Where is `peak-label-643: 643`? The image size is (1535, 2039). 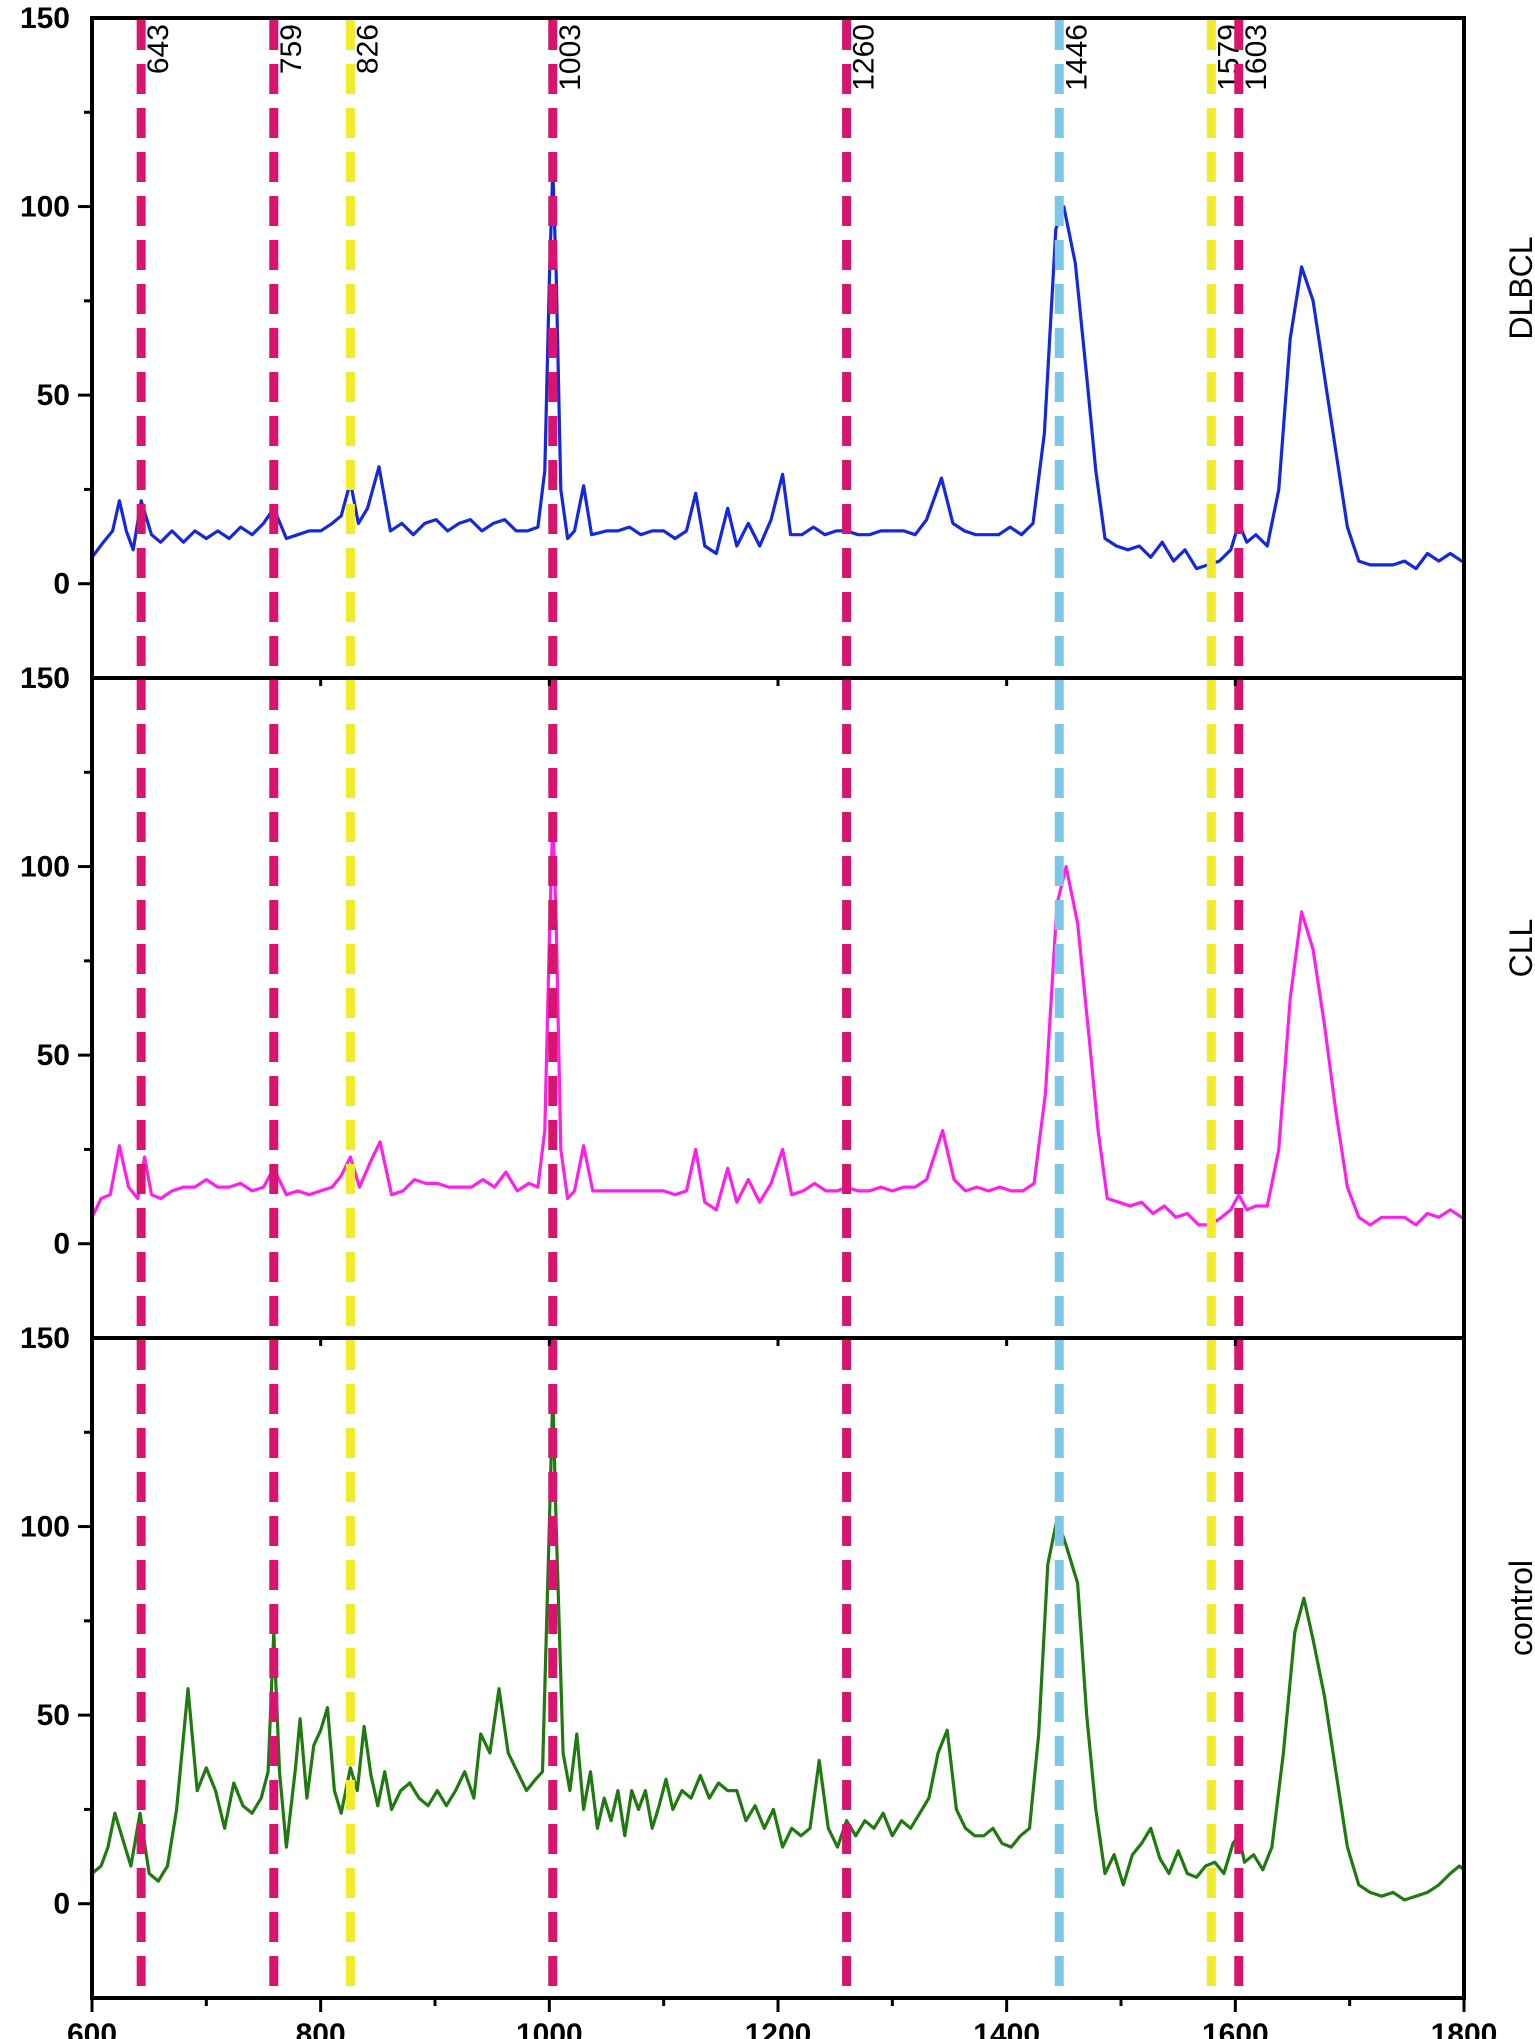
peak-label-643: 643 is located at coordinates (158, 49).